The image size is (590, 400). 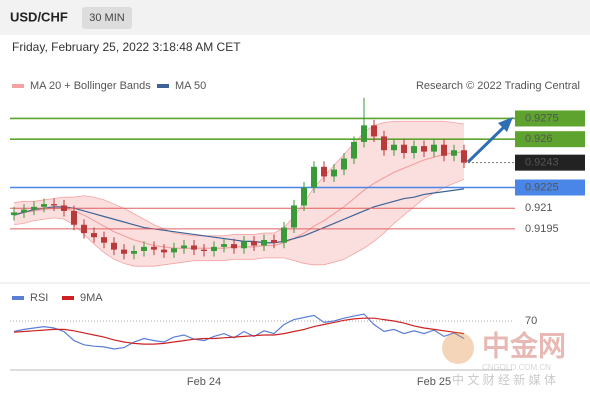 What do you see at coordinates (39, 16) in the screenshot?
I see `symbol: USD/CHF` at bounding box center [39, 16].